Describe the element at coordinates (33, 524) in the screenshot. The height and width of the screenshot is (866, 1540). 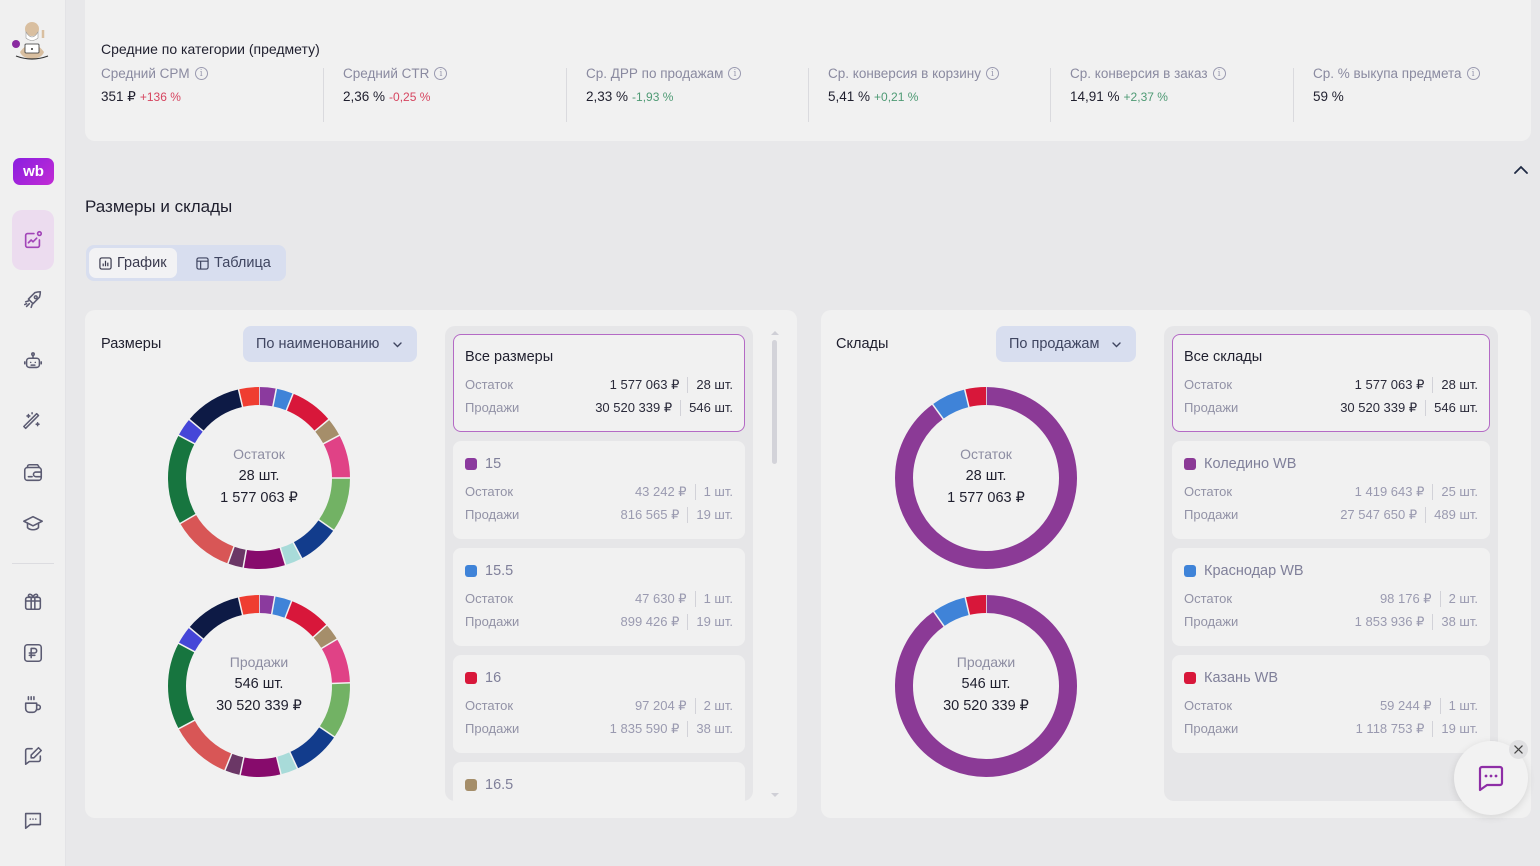
I see `nav-learning` at that location.